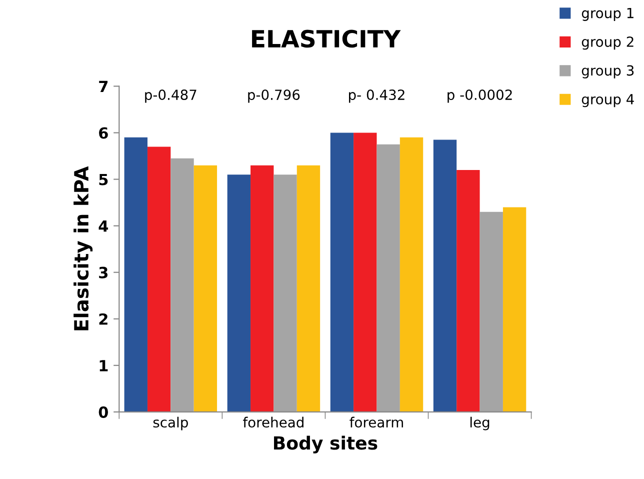  Describe the element at coordinates (104, 366) in the screenshot. I see `y-tick-label: 1` at that location.